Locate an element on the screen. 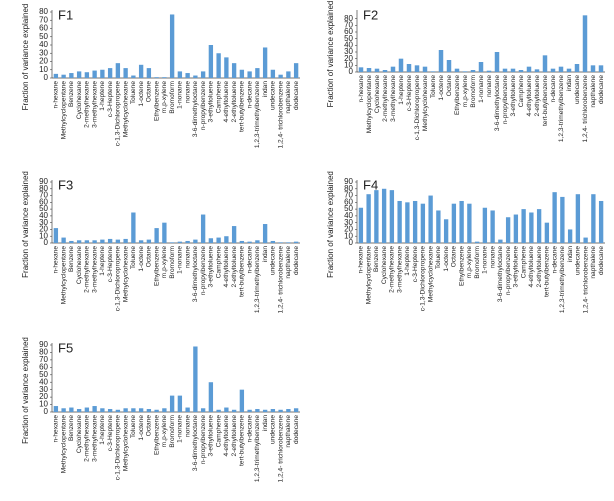 The height and width of the screenshot is (501, 614). chart-title: F5 is located at coordinates (65, 347).